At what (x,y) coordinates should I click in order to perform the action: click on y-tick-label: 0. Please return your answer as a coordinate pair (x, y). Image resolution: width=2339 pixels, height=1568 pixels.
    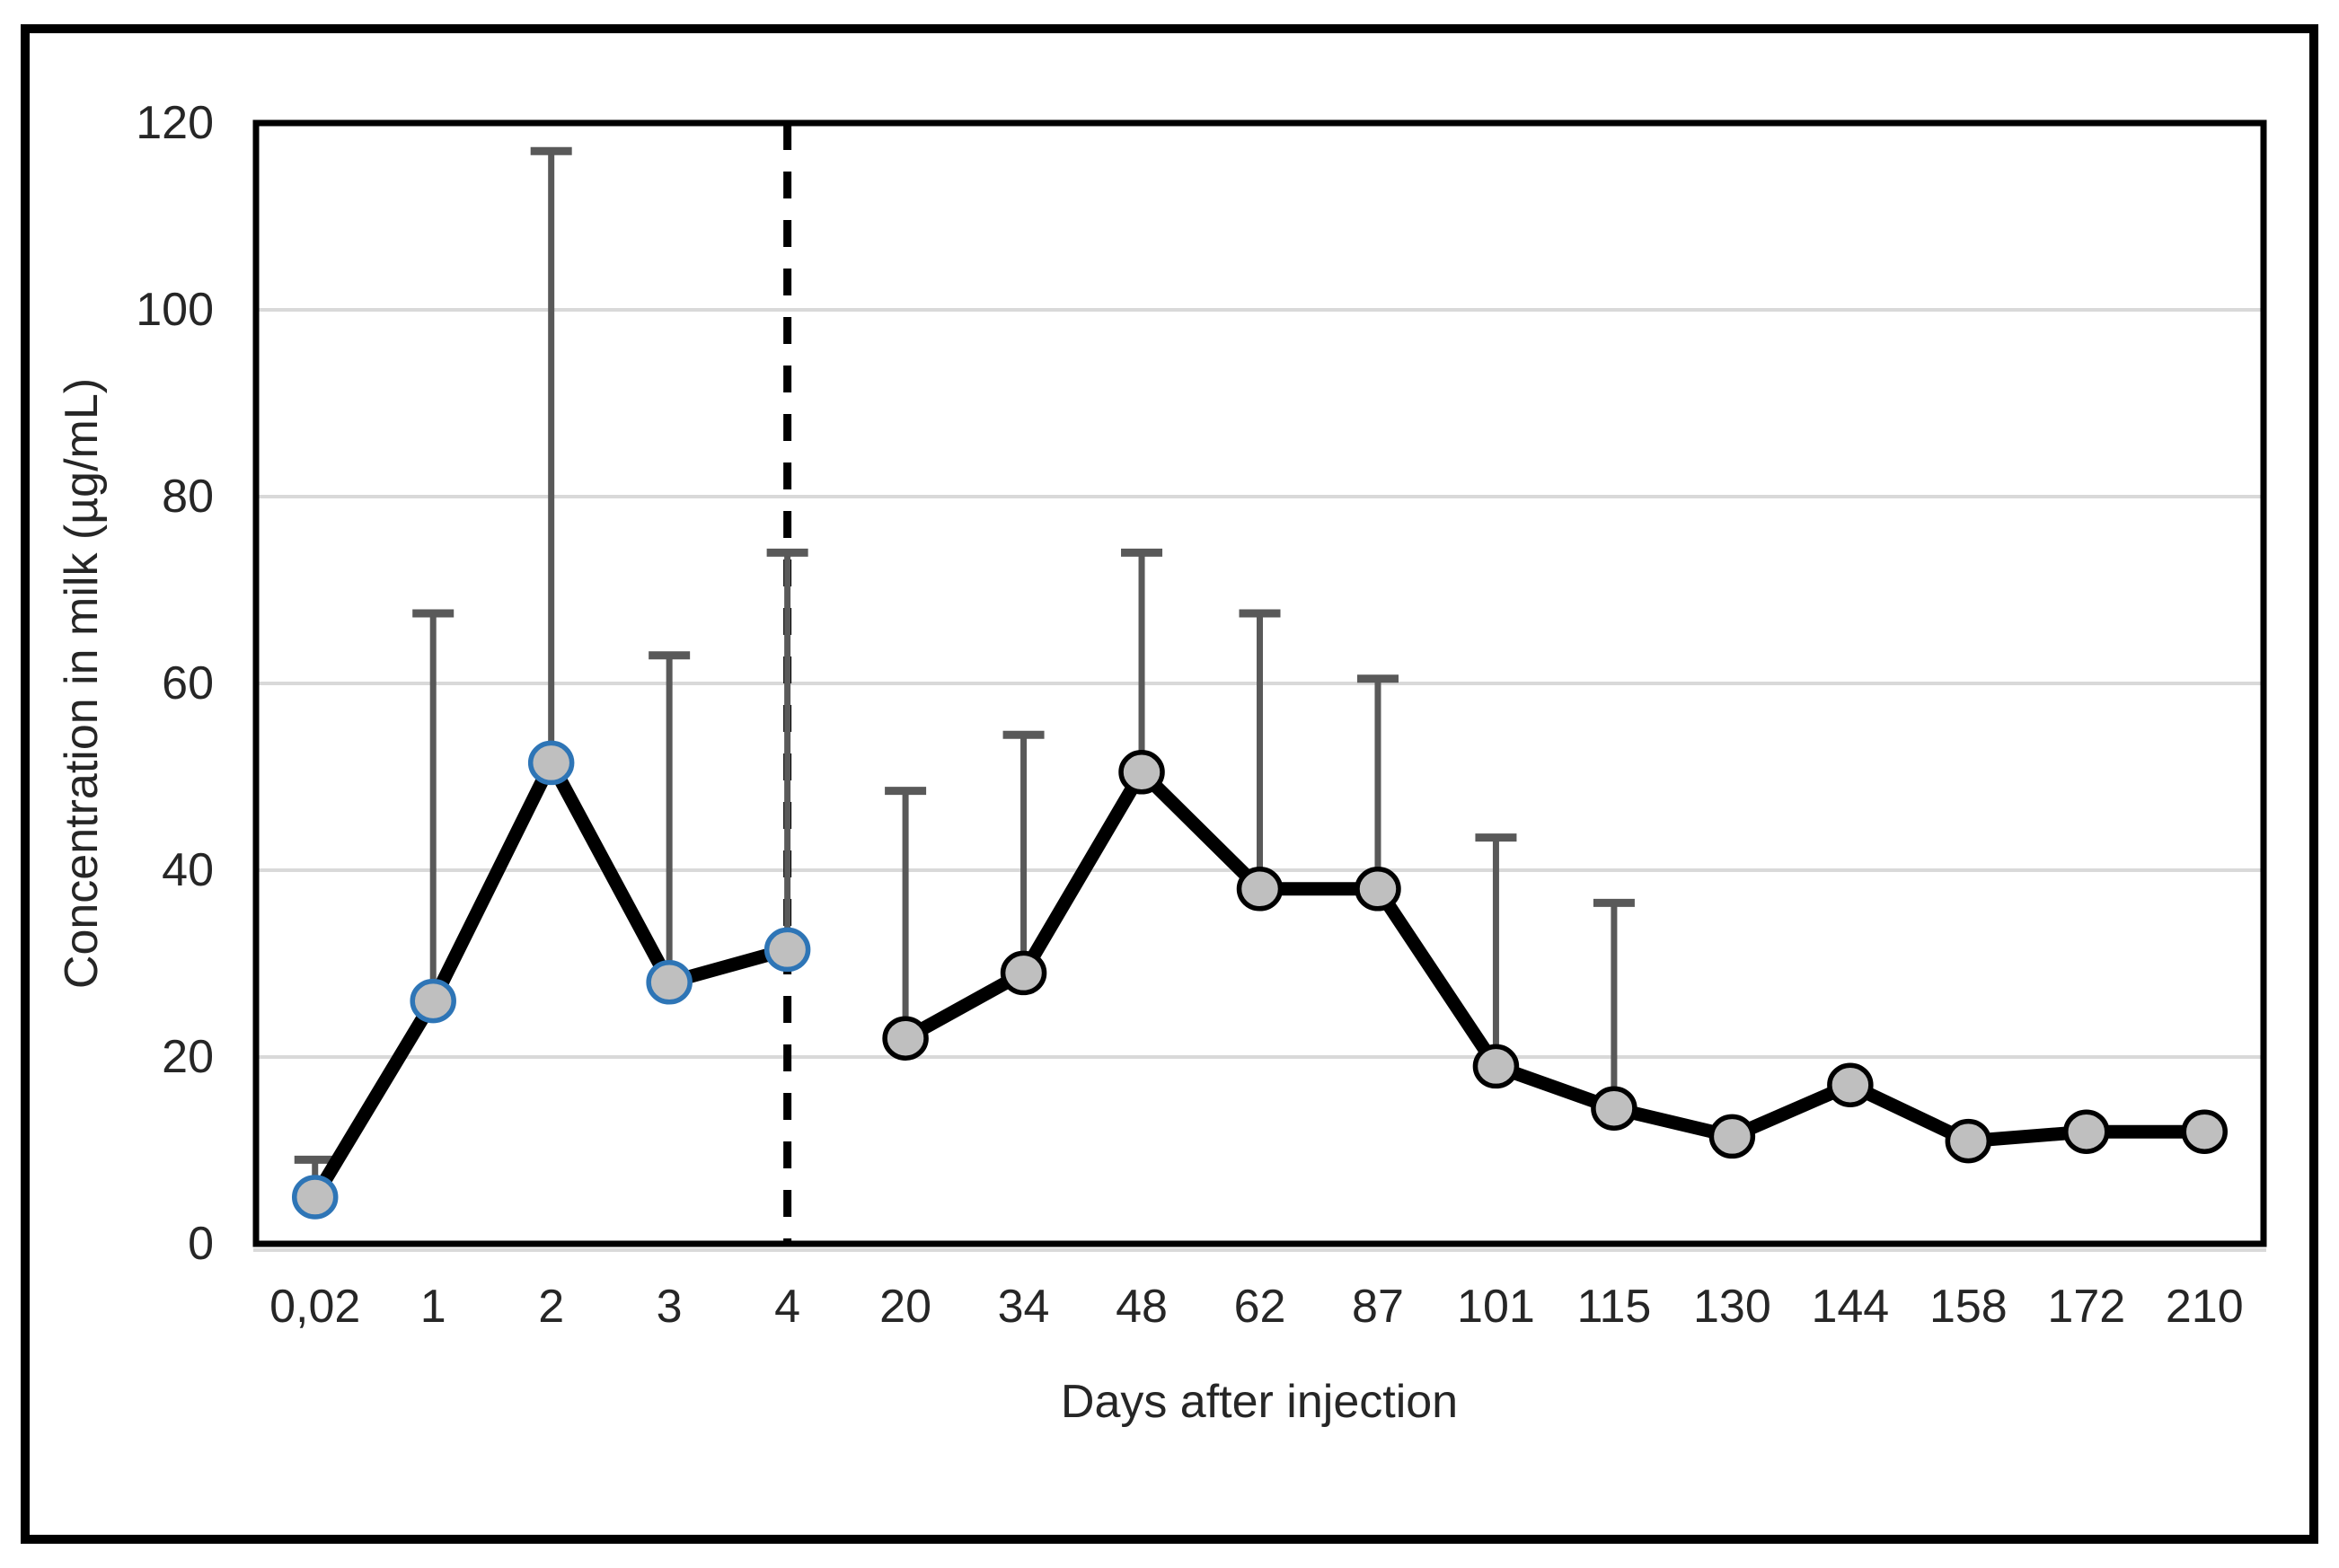
    Looking at the image, I should click on (201, 1244).